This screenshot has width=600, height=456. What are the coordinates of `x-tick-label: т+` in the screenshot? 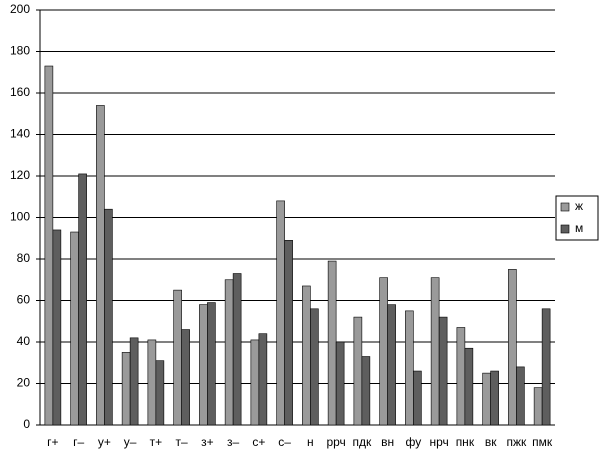 It's located at (156, 442).